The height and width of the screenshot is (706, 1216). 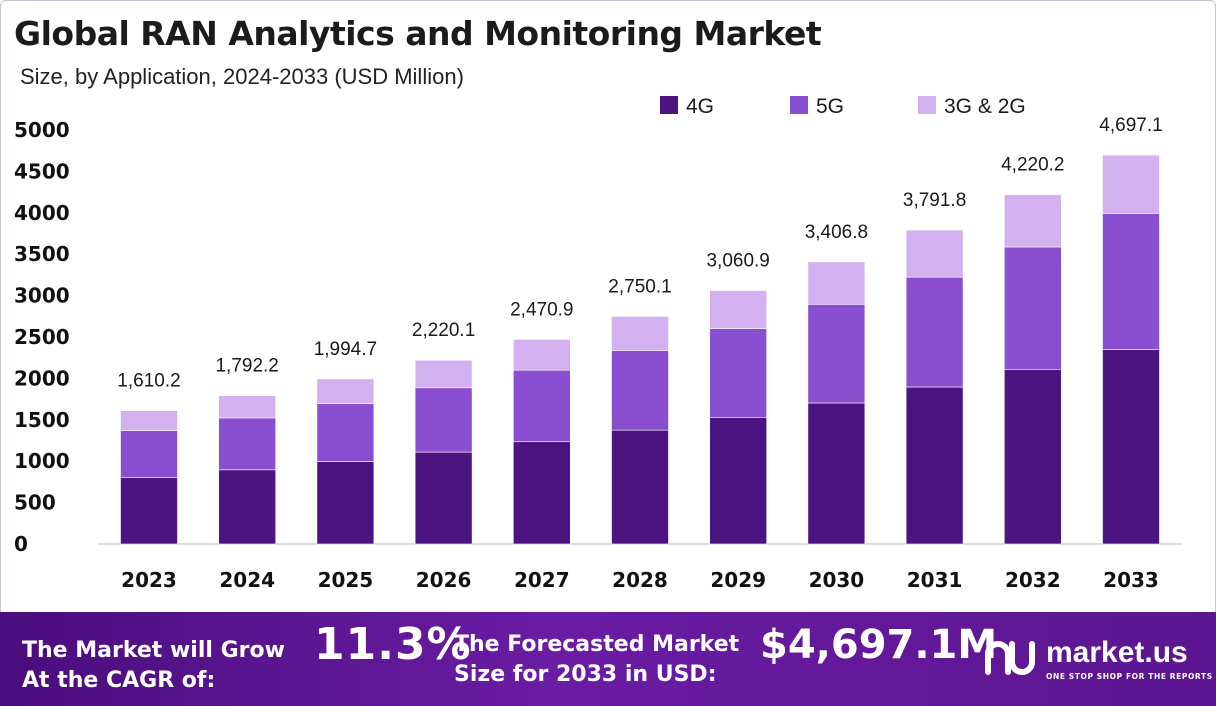 I want to click on y-tick-label: 2000, so click(x=42, y=378).